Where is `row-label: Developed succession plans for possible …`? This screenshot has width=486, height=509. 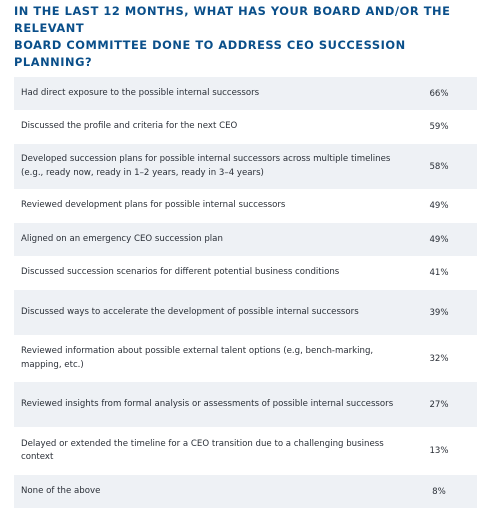 row-label: Developed succession plans for possible … is located at coordinates (206, 166).